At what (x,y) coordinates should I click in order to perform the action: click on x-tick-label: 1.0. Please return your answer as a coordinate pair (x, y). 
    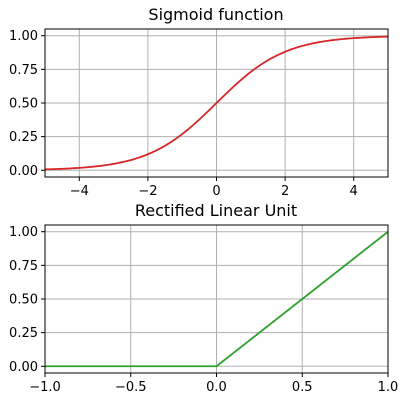
    Looking at the image, I should click on (388, 387).